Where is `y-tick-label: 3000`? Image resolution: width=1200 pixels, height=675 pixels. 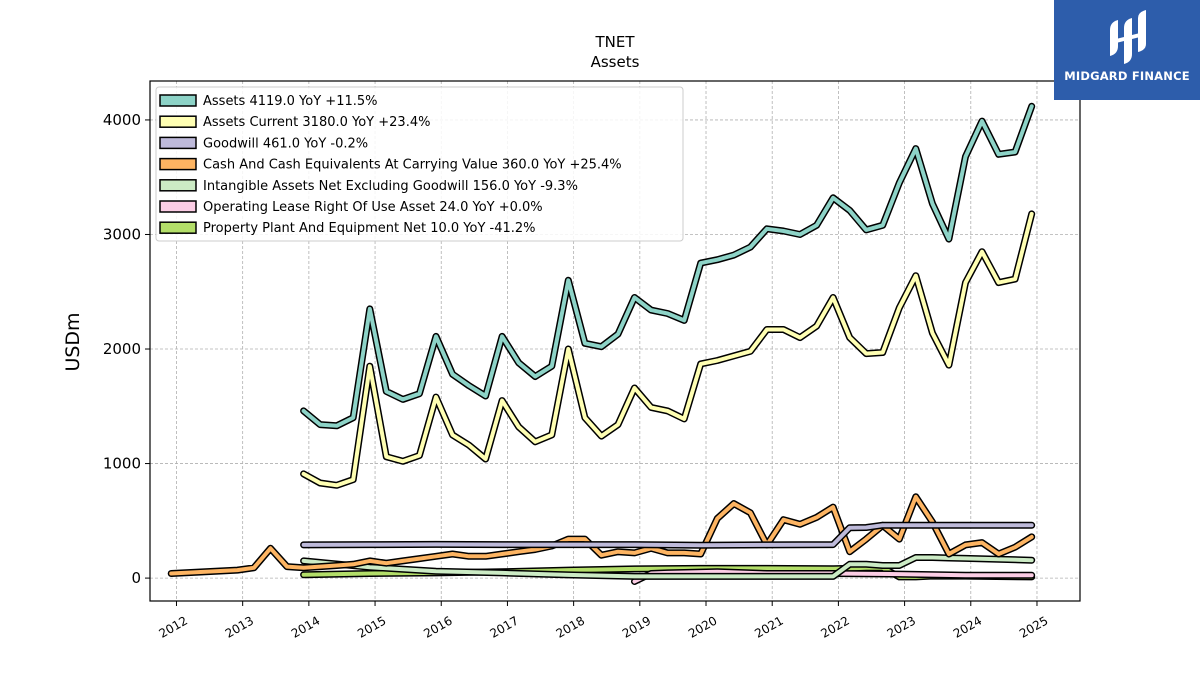
y-tick-label: 3000 is located at coordinates (122, 234).